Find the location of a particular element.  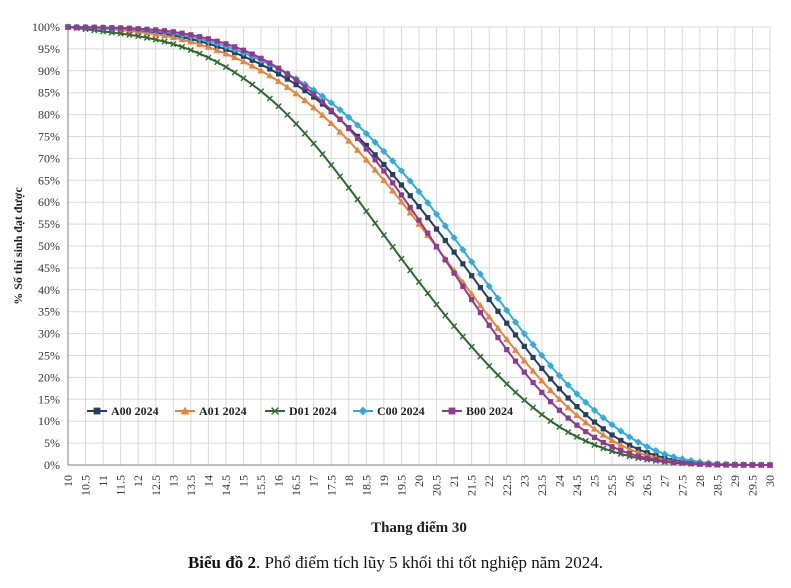

x-tick-label: 15 is located at coordinates (244, 481).